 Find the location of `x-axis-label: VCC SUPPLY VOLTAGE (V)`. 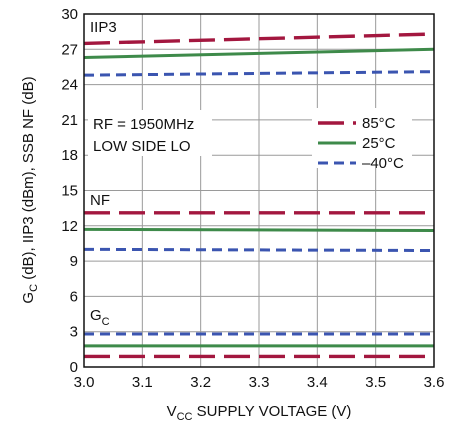

x-axis-label: VCC SUPPLY VOLTAGE (V) is located at coordinates (259, 413).